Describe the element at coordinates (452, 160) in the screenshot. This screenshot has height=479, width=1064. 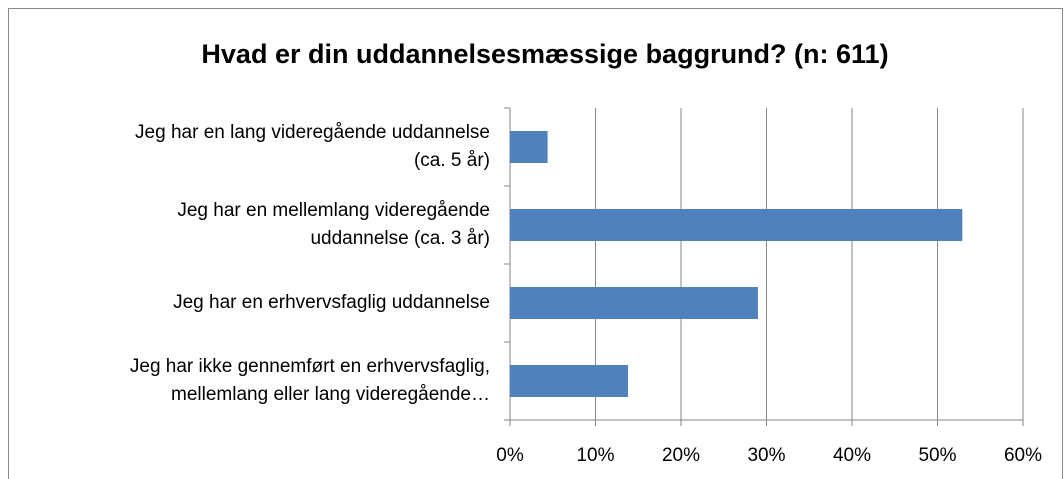
I see `y-tick-label: (ca. 5 år)` at that location.